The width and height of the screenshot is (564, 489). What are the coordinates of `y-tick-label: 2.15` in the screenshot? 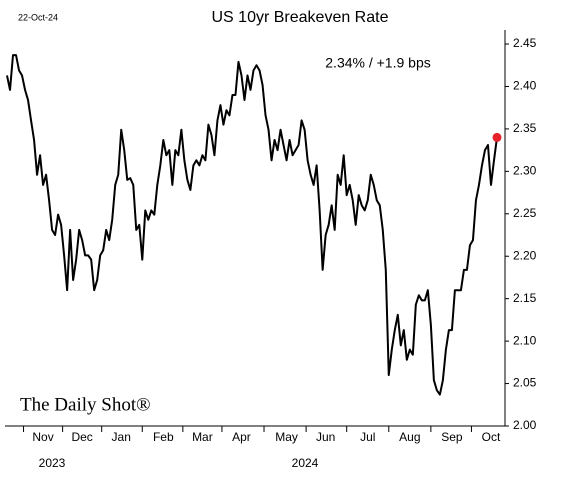 It's located at (525, 298).